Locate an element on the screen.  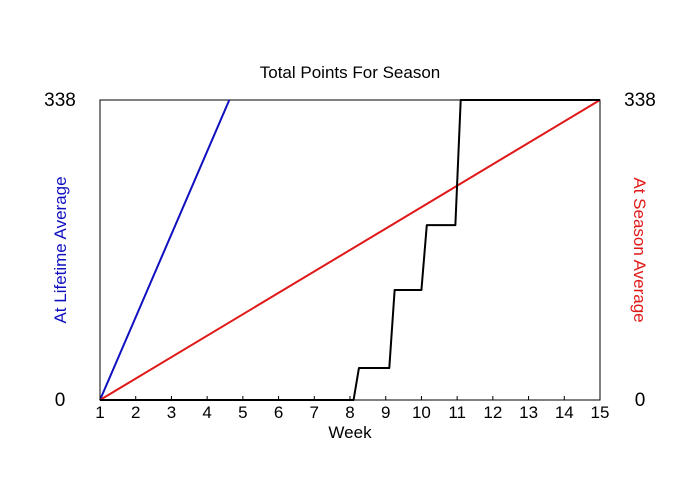
y-left-tick-bottom: 0 is located at coordinates (60, 400).